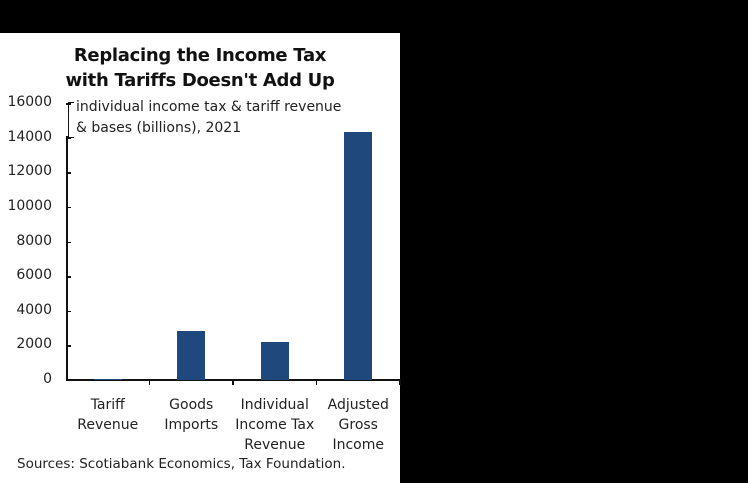 The image size is (748, 483). I want to click on x-tick-label: Tariff Revenue, so click(108, 415).